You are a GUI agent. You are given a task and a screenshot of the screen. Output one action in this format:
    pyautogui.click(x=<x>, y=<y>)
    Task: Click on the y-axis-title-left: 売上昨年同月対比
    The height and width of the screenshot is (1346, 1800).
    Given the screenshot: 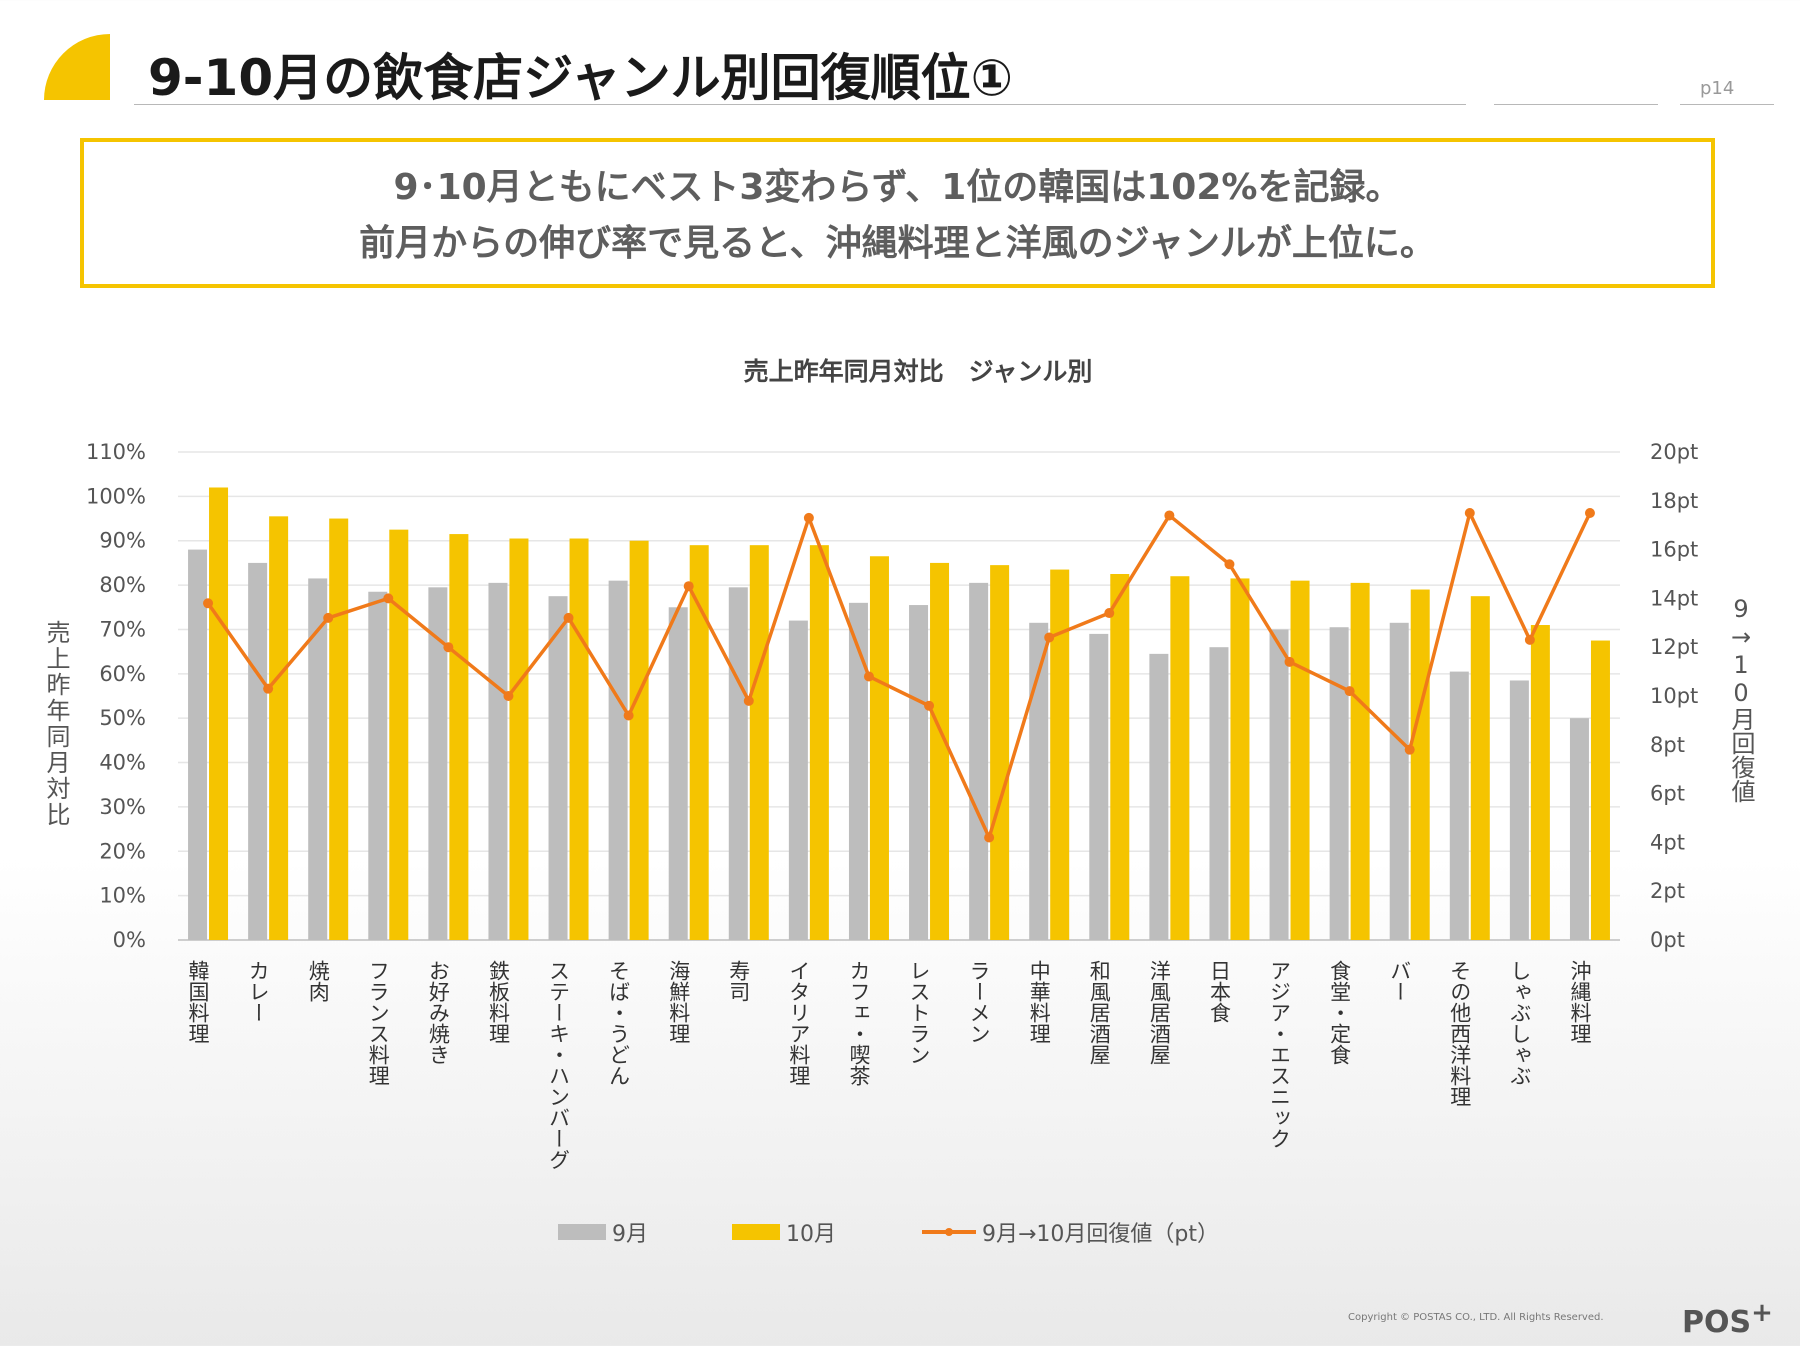 What is the action you would take?
    pyautogui.click(x=56, y=724)
    